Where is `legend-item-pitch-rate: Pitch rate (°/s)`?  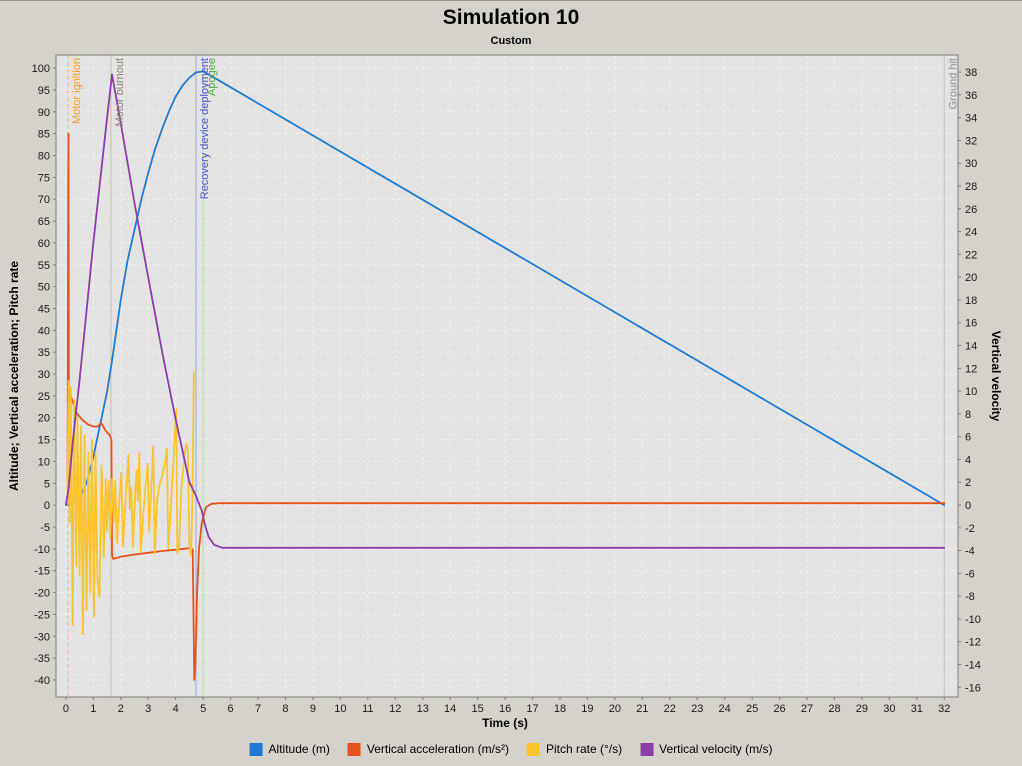
legend-item-pitch-rate: Pitch rate (°/s) is located at coordinates (574, 749).